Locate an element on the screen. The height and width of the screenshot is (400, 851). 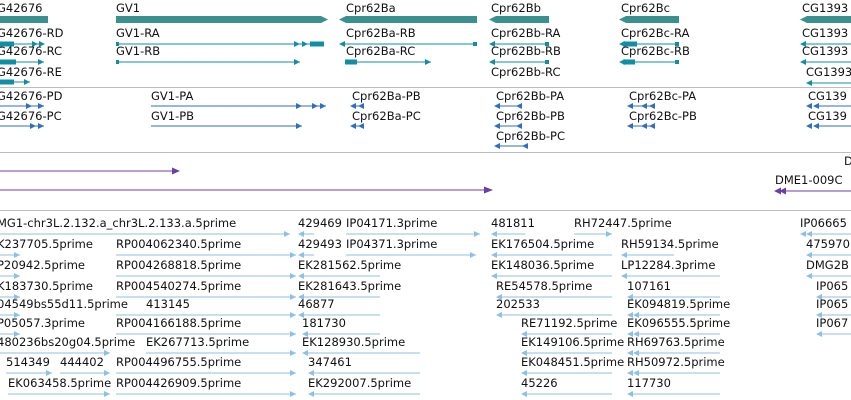
est-label: EK048451.5prime is located at coordinates (573, 362).